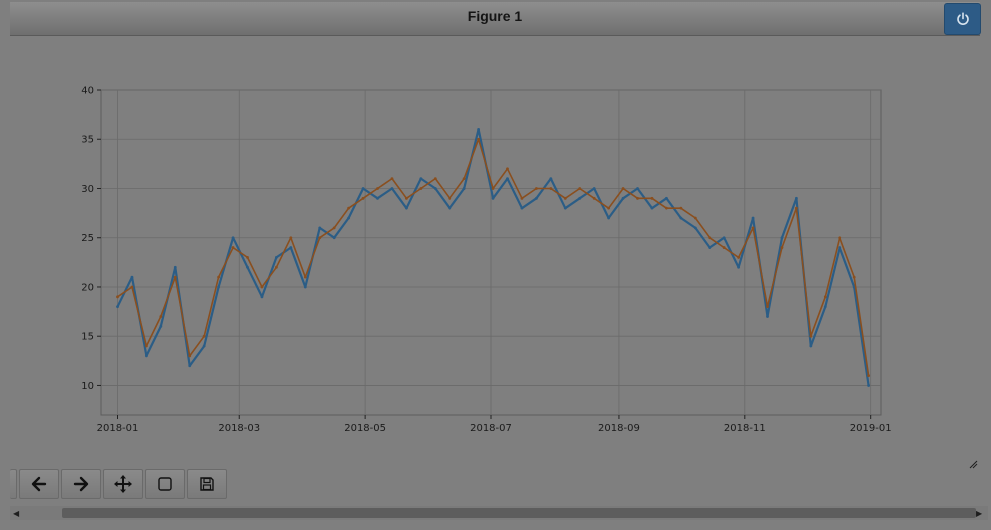 The height and width of the screenshot is (530, 991). I want to click on zoom-rect-button, so click(165, 484).